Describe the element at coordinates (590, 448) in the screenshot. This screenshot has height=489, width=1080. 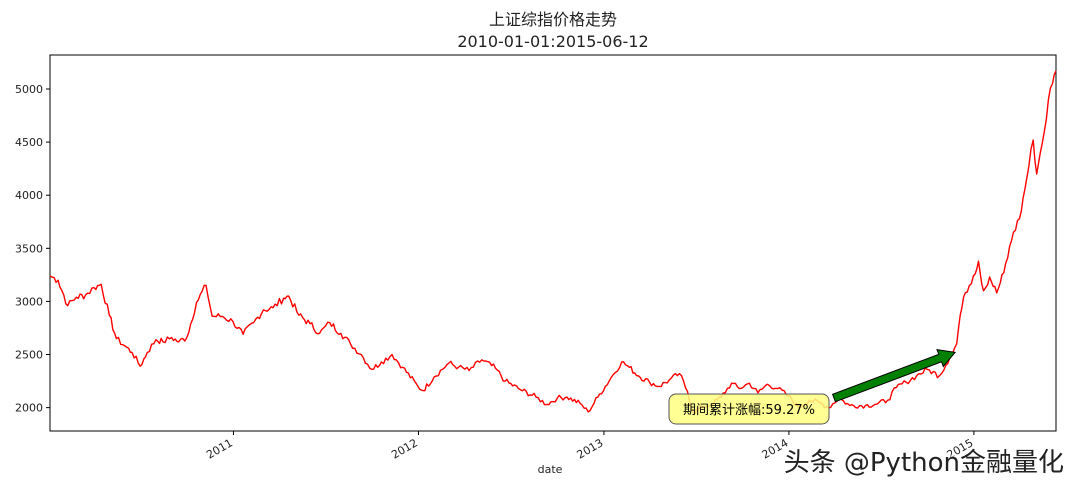
I see `x-tick-label: 2013` at that location.